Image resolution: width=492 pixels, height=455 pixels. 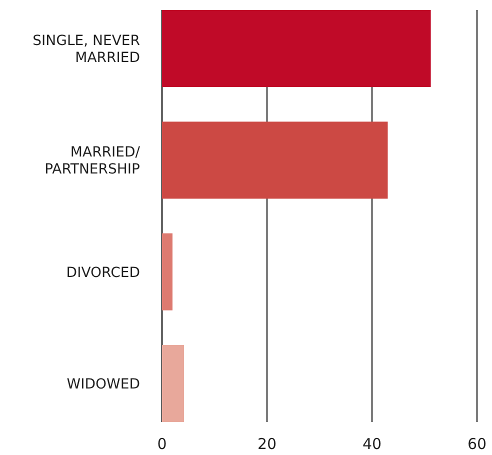 What do you see at coordinates (86, 49) in the screenshot?
I see `y-tick-label: SINGLE, NEVER MARRIED` at bounding box center [86, 49].